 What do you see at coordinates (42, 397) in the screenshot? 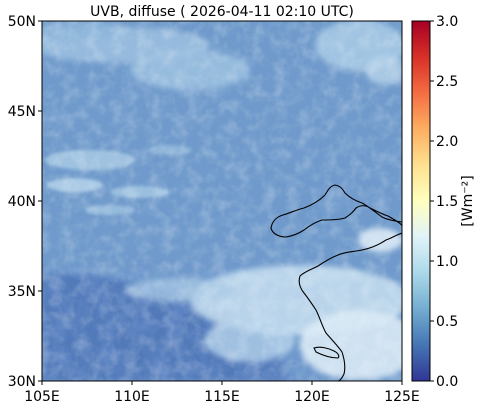
I see `lon-tick-105e: 105E` at bounding box center [42, 397].